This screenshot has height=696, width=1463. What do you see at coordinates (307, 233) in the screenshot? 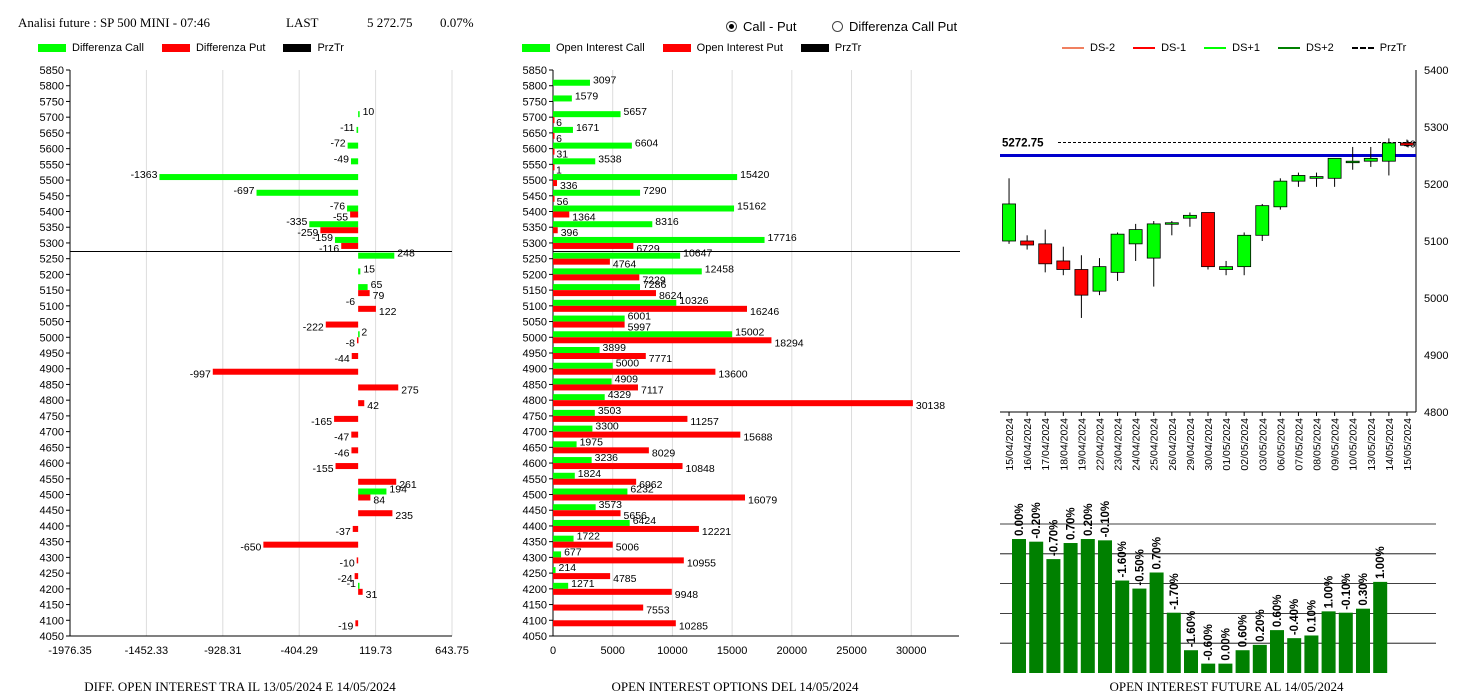
I see `data-label: -259` at bounding box center [307, 233].